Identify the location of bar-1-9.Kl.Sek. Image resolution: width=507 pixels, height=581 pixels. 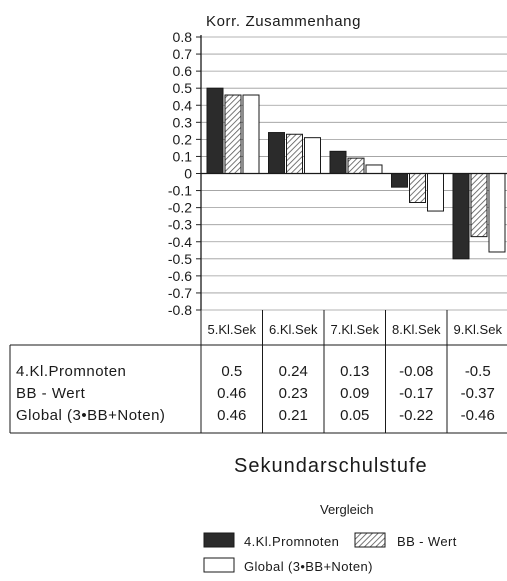
(461, 216).